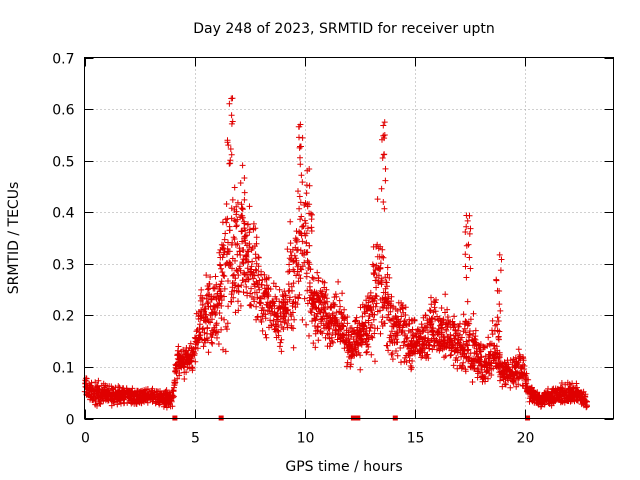  Describe the element at coordinates (63, 214) in the screenshot. I see `y-tick-label: 0.4` at that location.